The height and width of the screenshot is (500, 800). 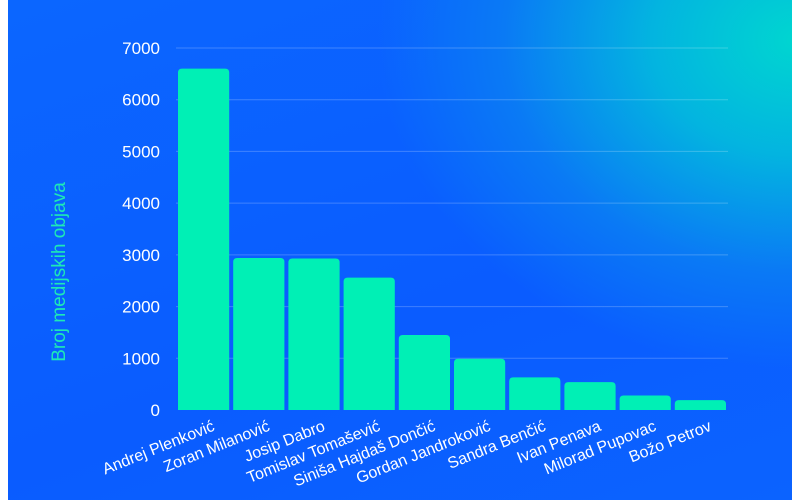 What do you see at coordinates (141, 358) in the screenshot?
I see `y-tick-label: 1000` at bounding box center [141, 358].